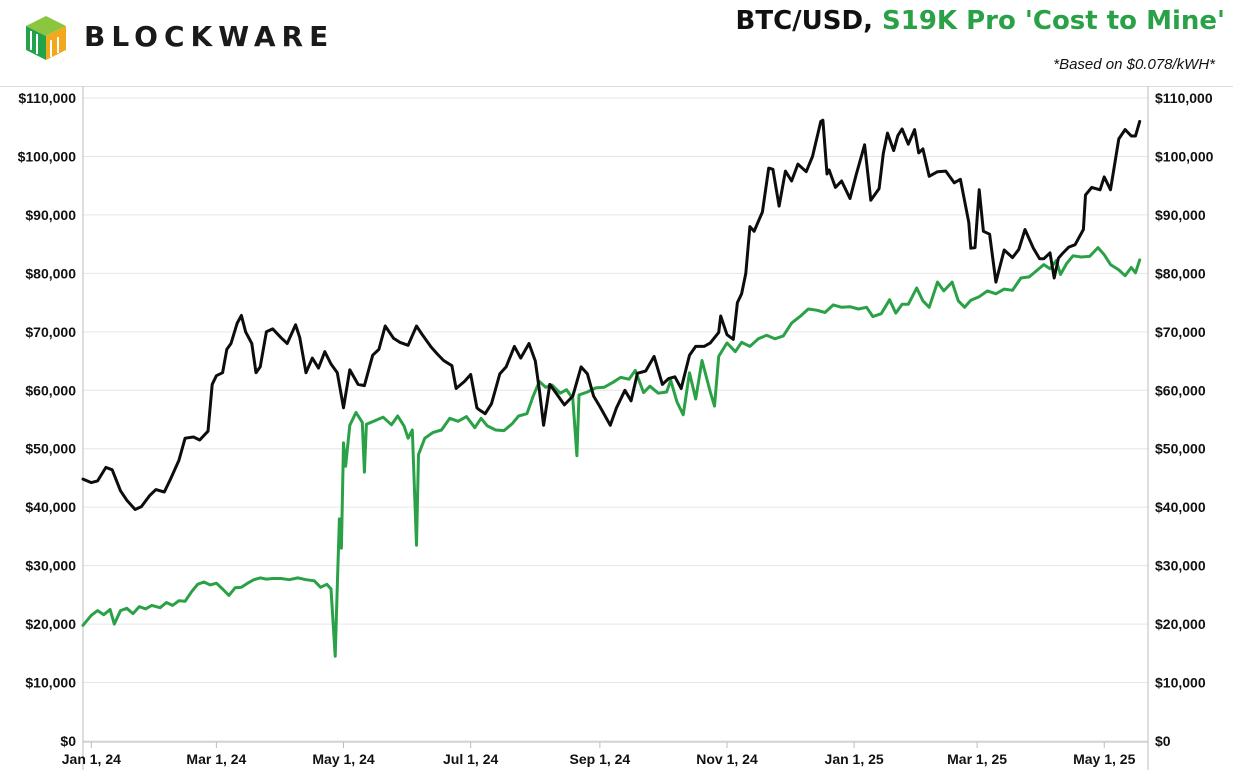 The height and width of the screenshot is (774, 1233). I want to click on y-tick-label-right: $0, so click(1163, 741).